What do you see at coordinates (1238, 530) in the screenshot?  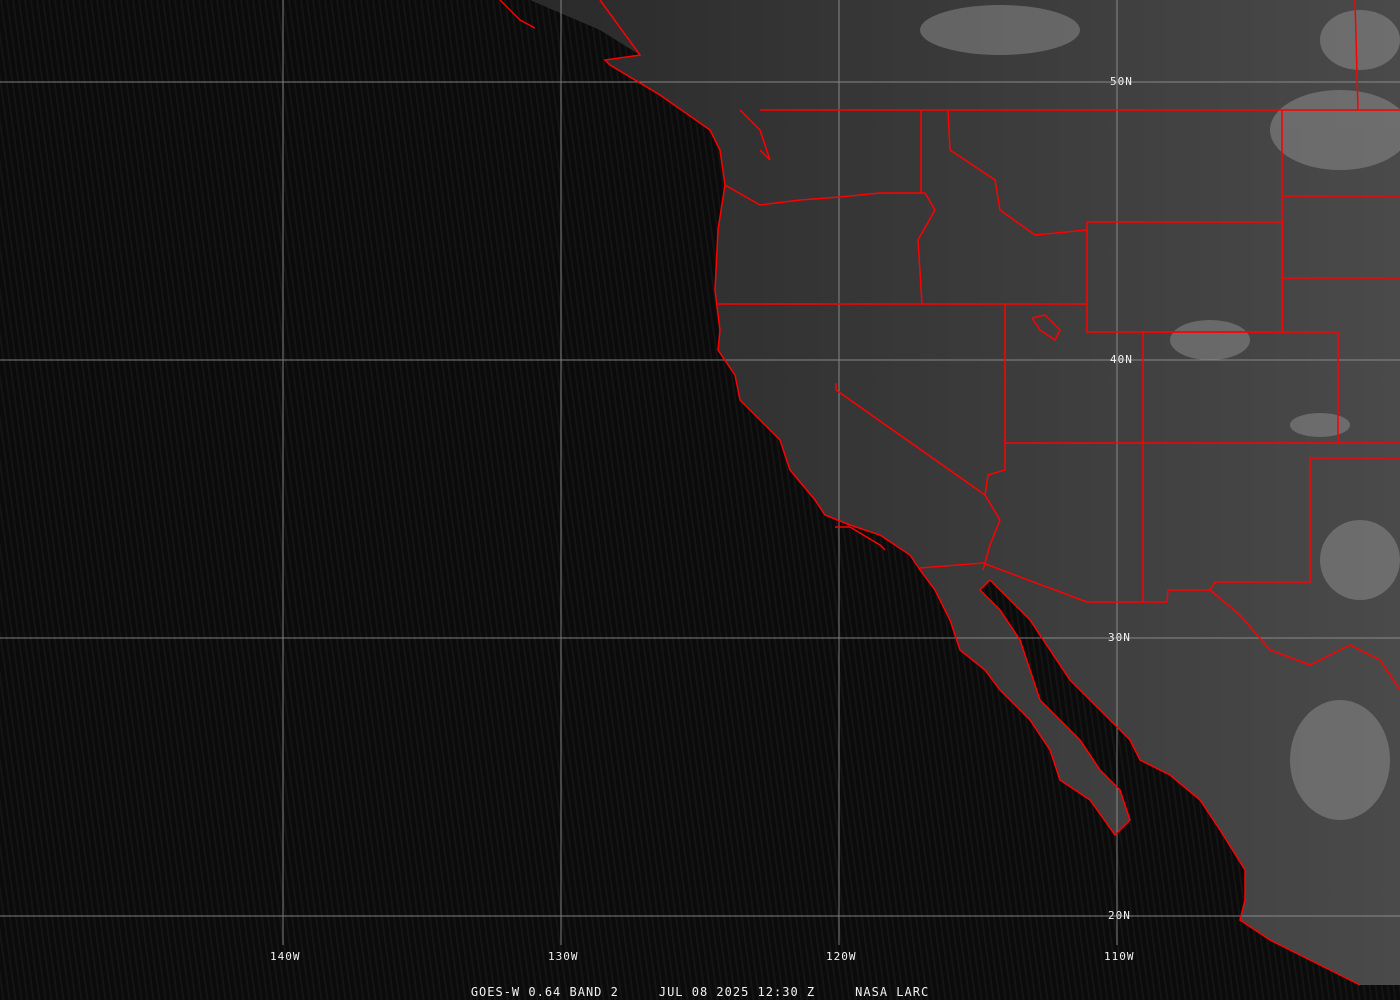 I see `new-mexico-border` at bounding box center [1238, 530].